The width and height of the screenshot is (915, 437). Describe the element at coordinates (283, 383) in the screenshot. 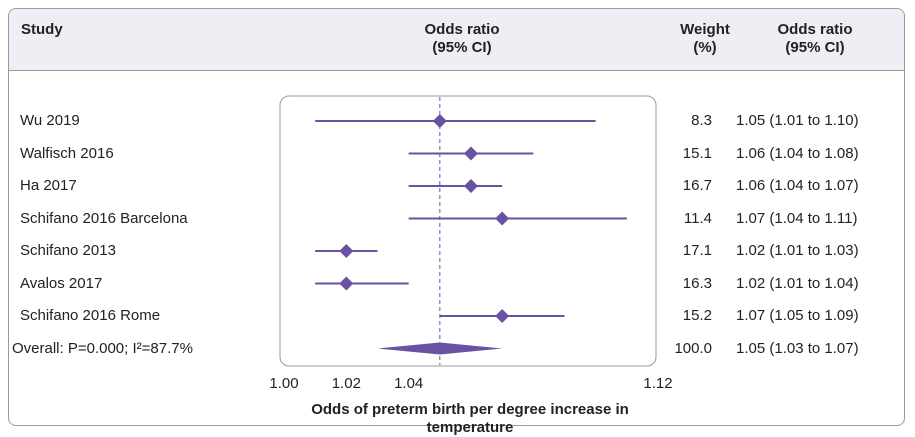

I see `x-tick-label: 1.00` at that location.